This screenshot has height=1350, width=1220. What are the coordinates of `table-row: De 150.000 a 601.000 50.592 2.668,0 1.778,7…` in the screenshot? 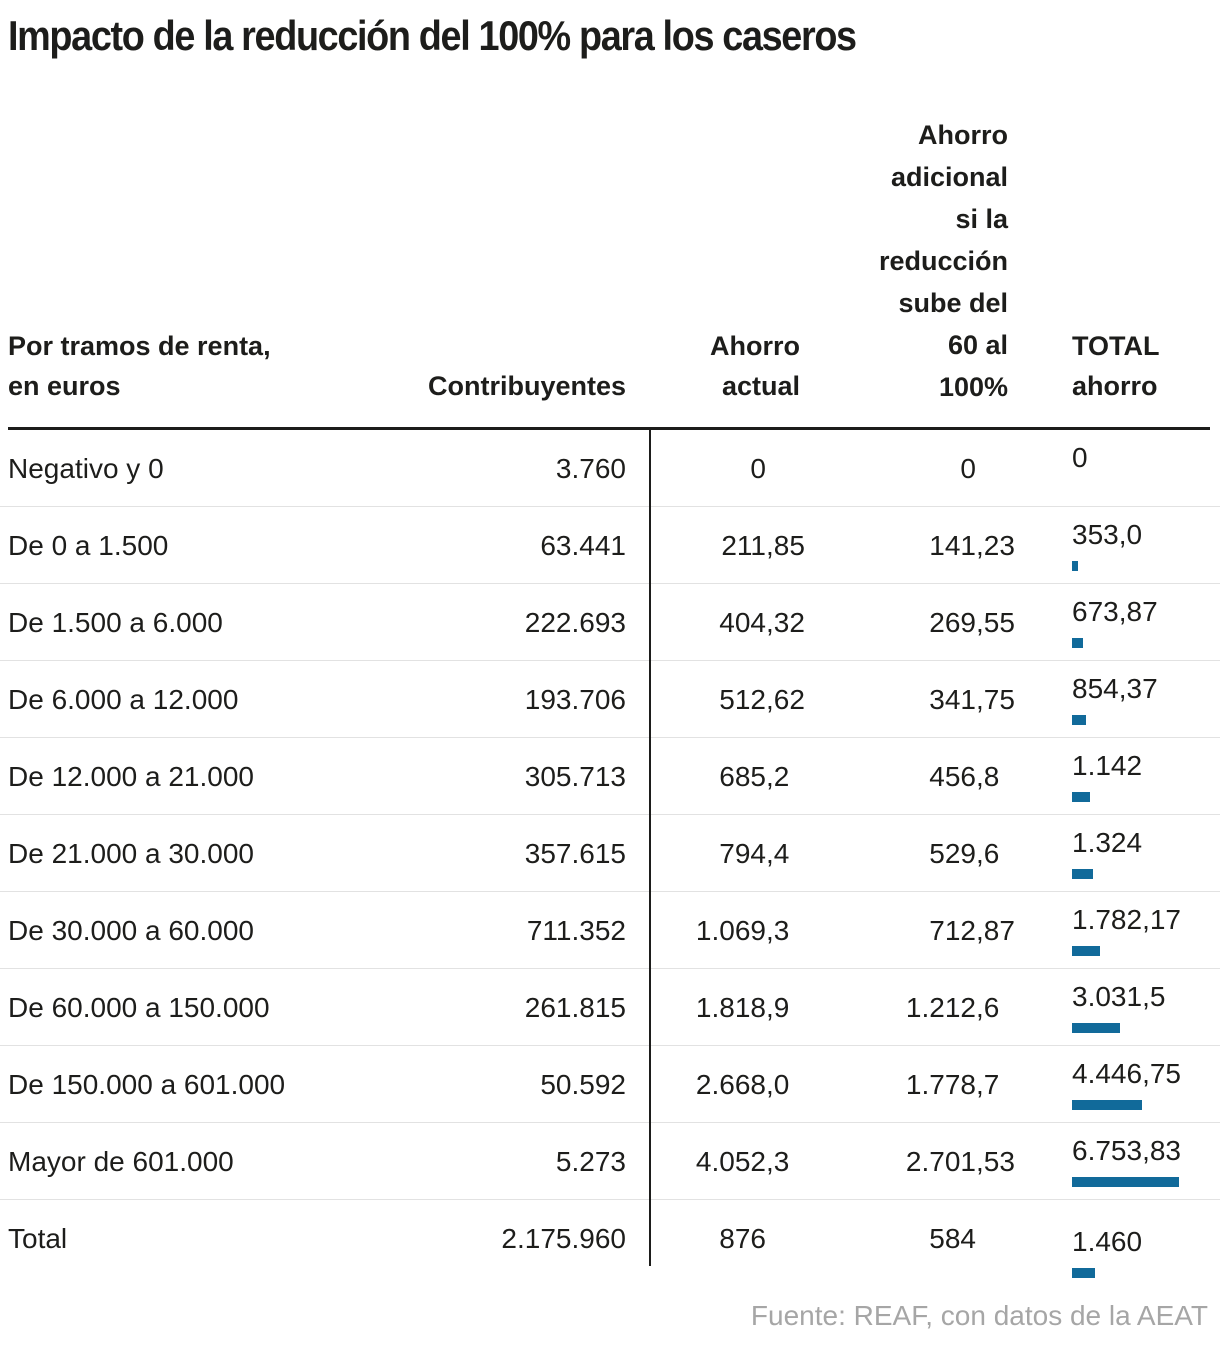 It's located at (610, 1084).